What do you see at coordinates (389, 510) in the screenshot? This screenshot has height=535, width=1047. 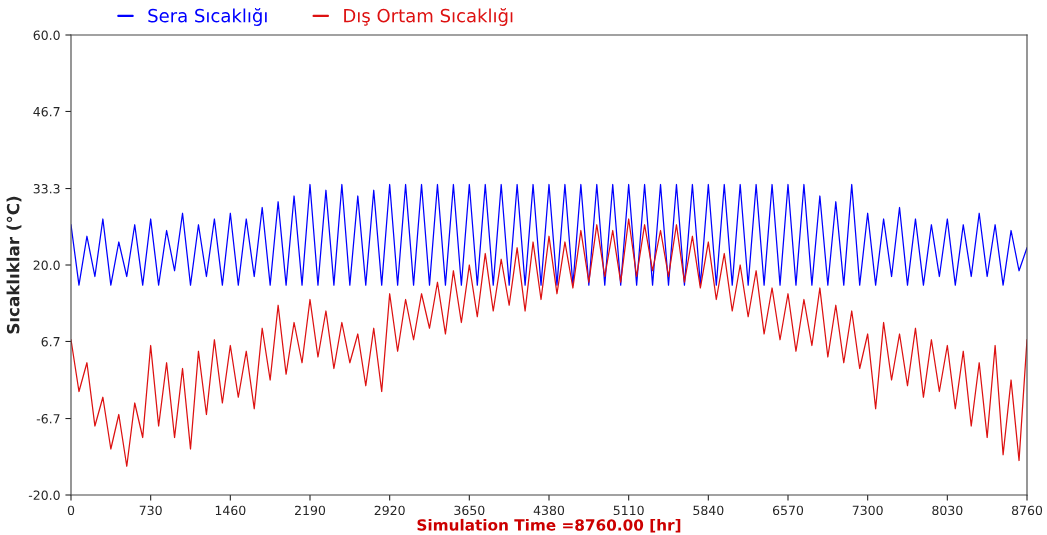 I see `x-tick-label: 2920` at bounding box center [389, 510].